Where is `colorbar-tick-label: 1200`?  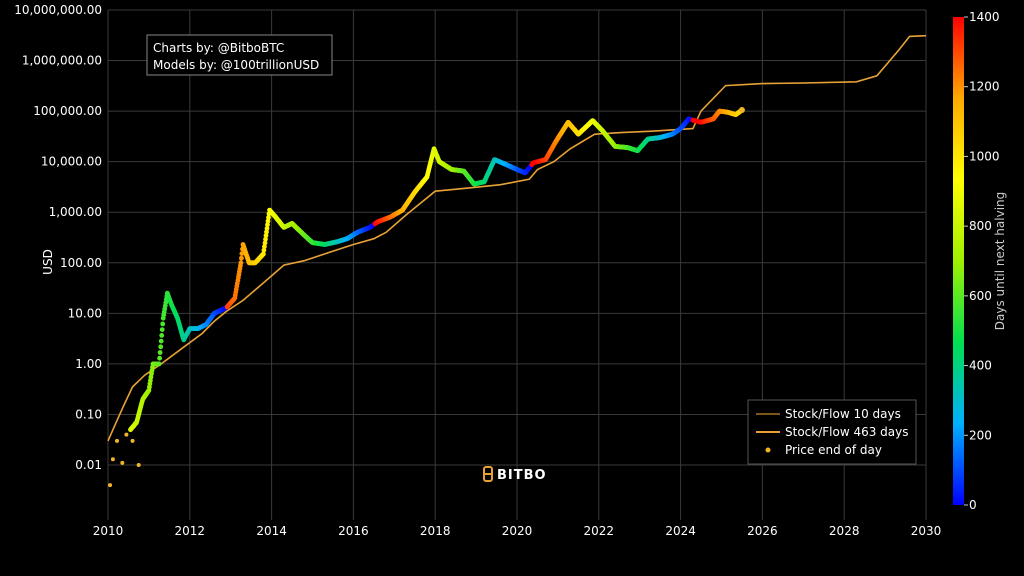 colorbar-tick-label: 1200 is located at coordinates (984, 87).